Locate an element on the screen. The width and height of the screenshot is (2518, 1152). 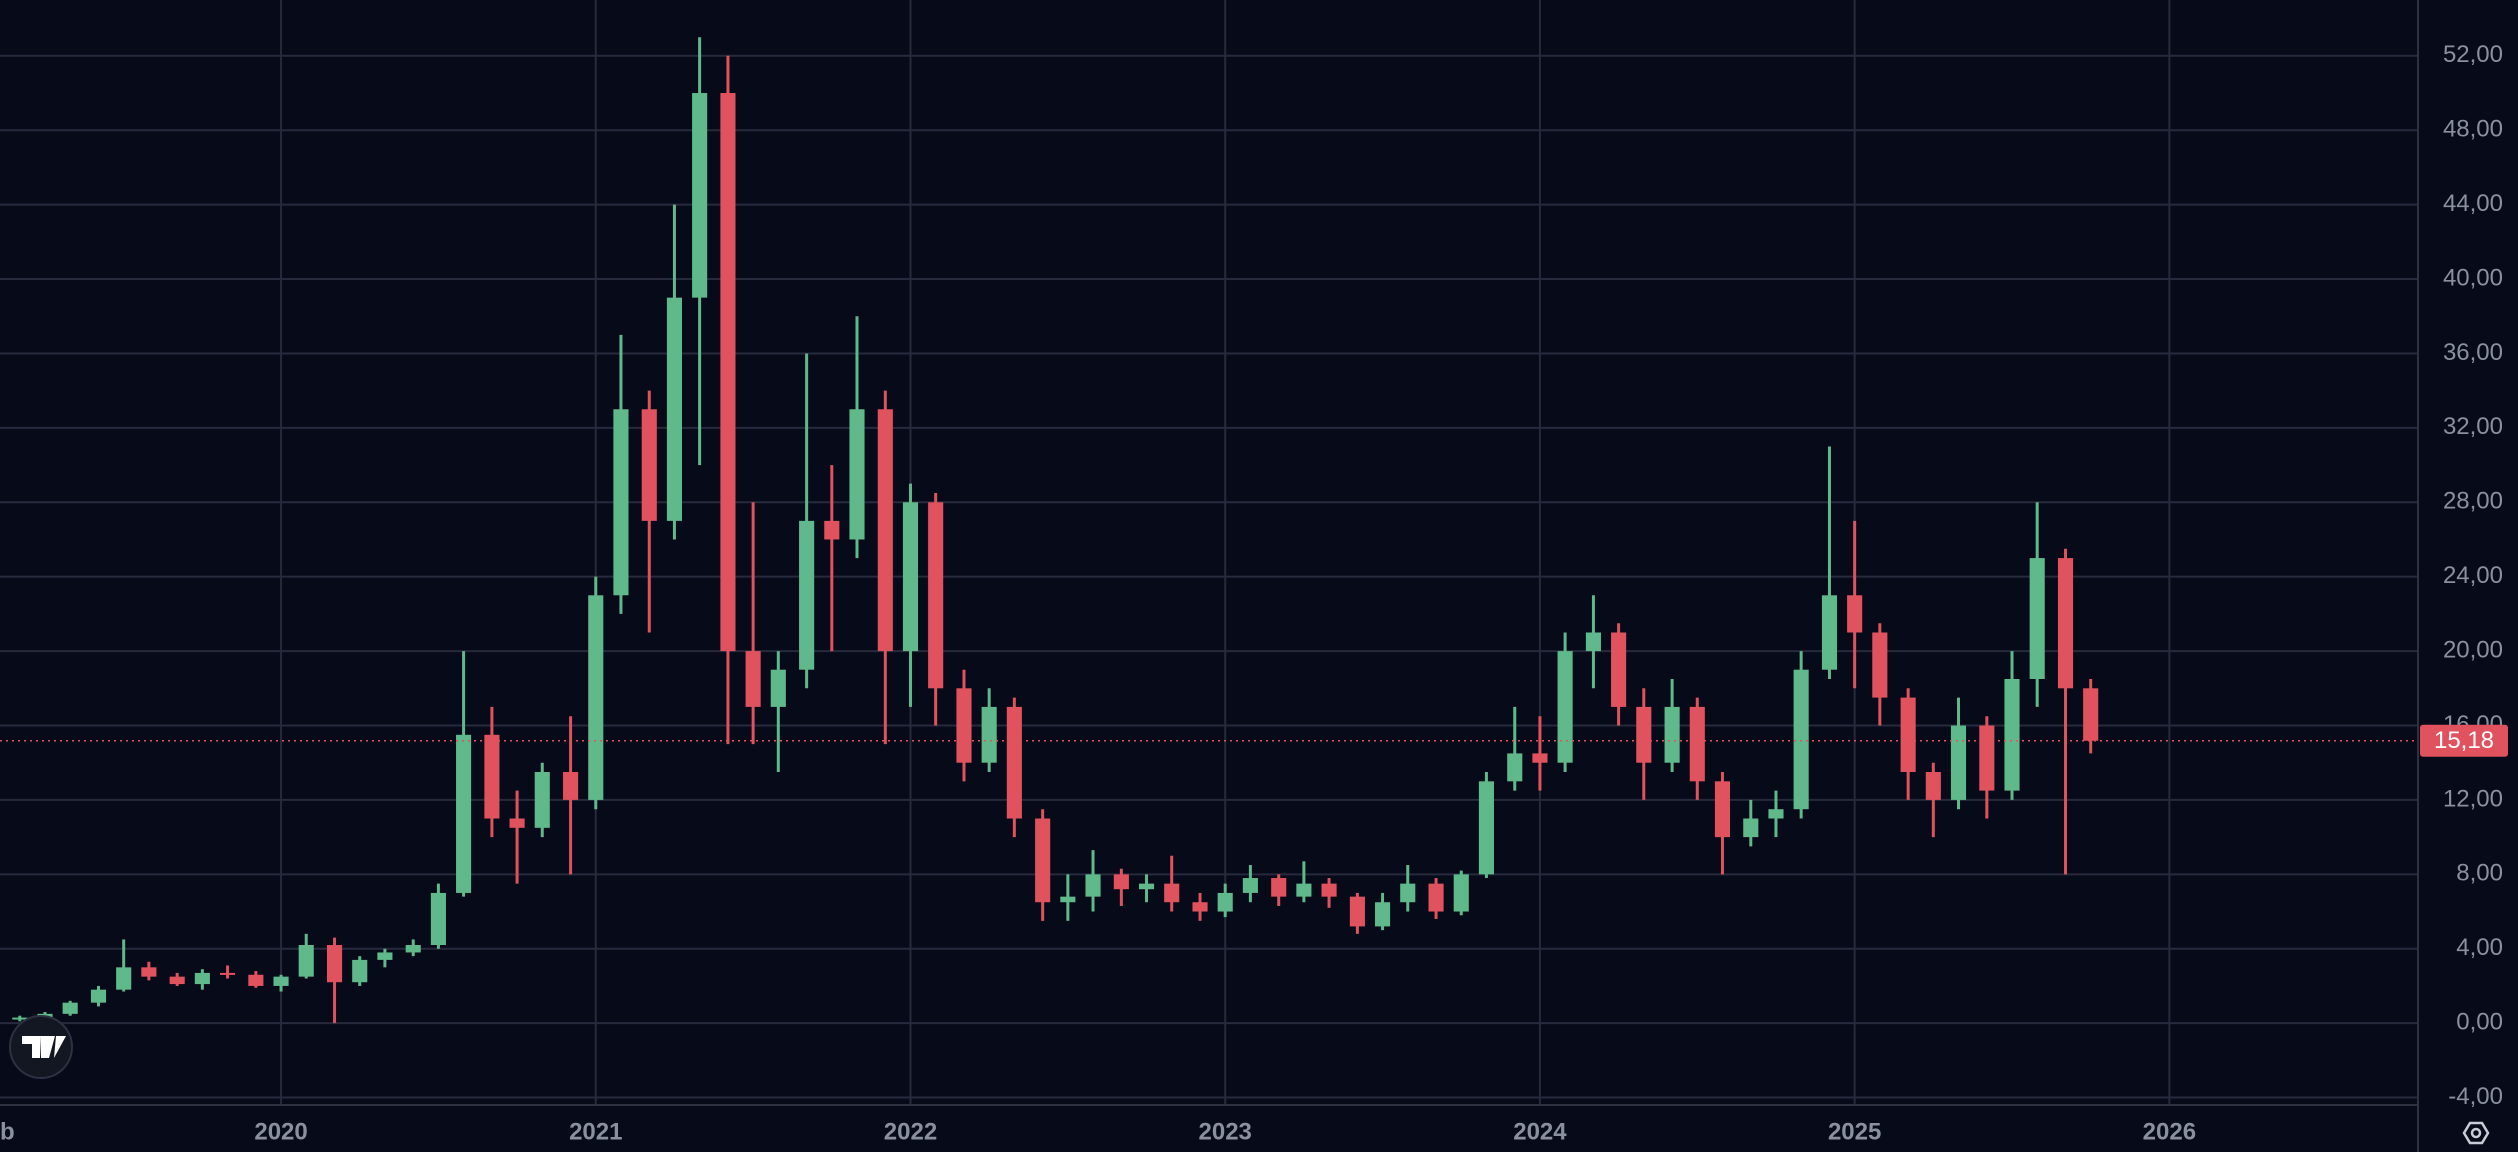
y-tick-label: 32,00 is located at coordinates (2473, 426).